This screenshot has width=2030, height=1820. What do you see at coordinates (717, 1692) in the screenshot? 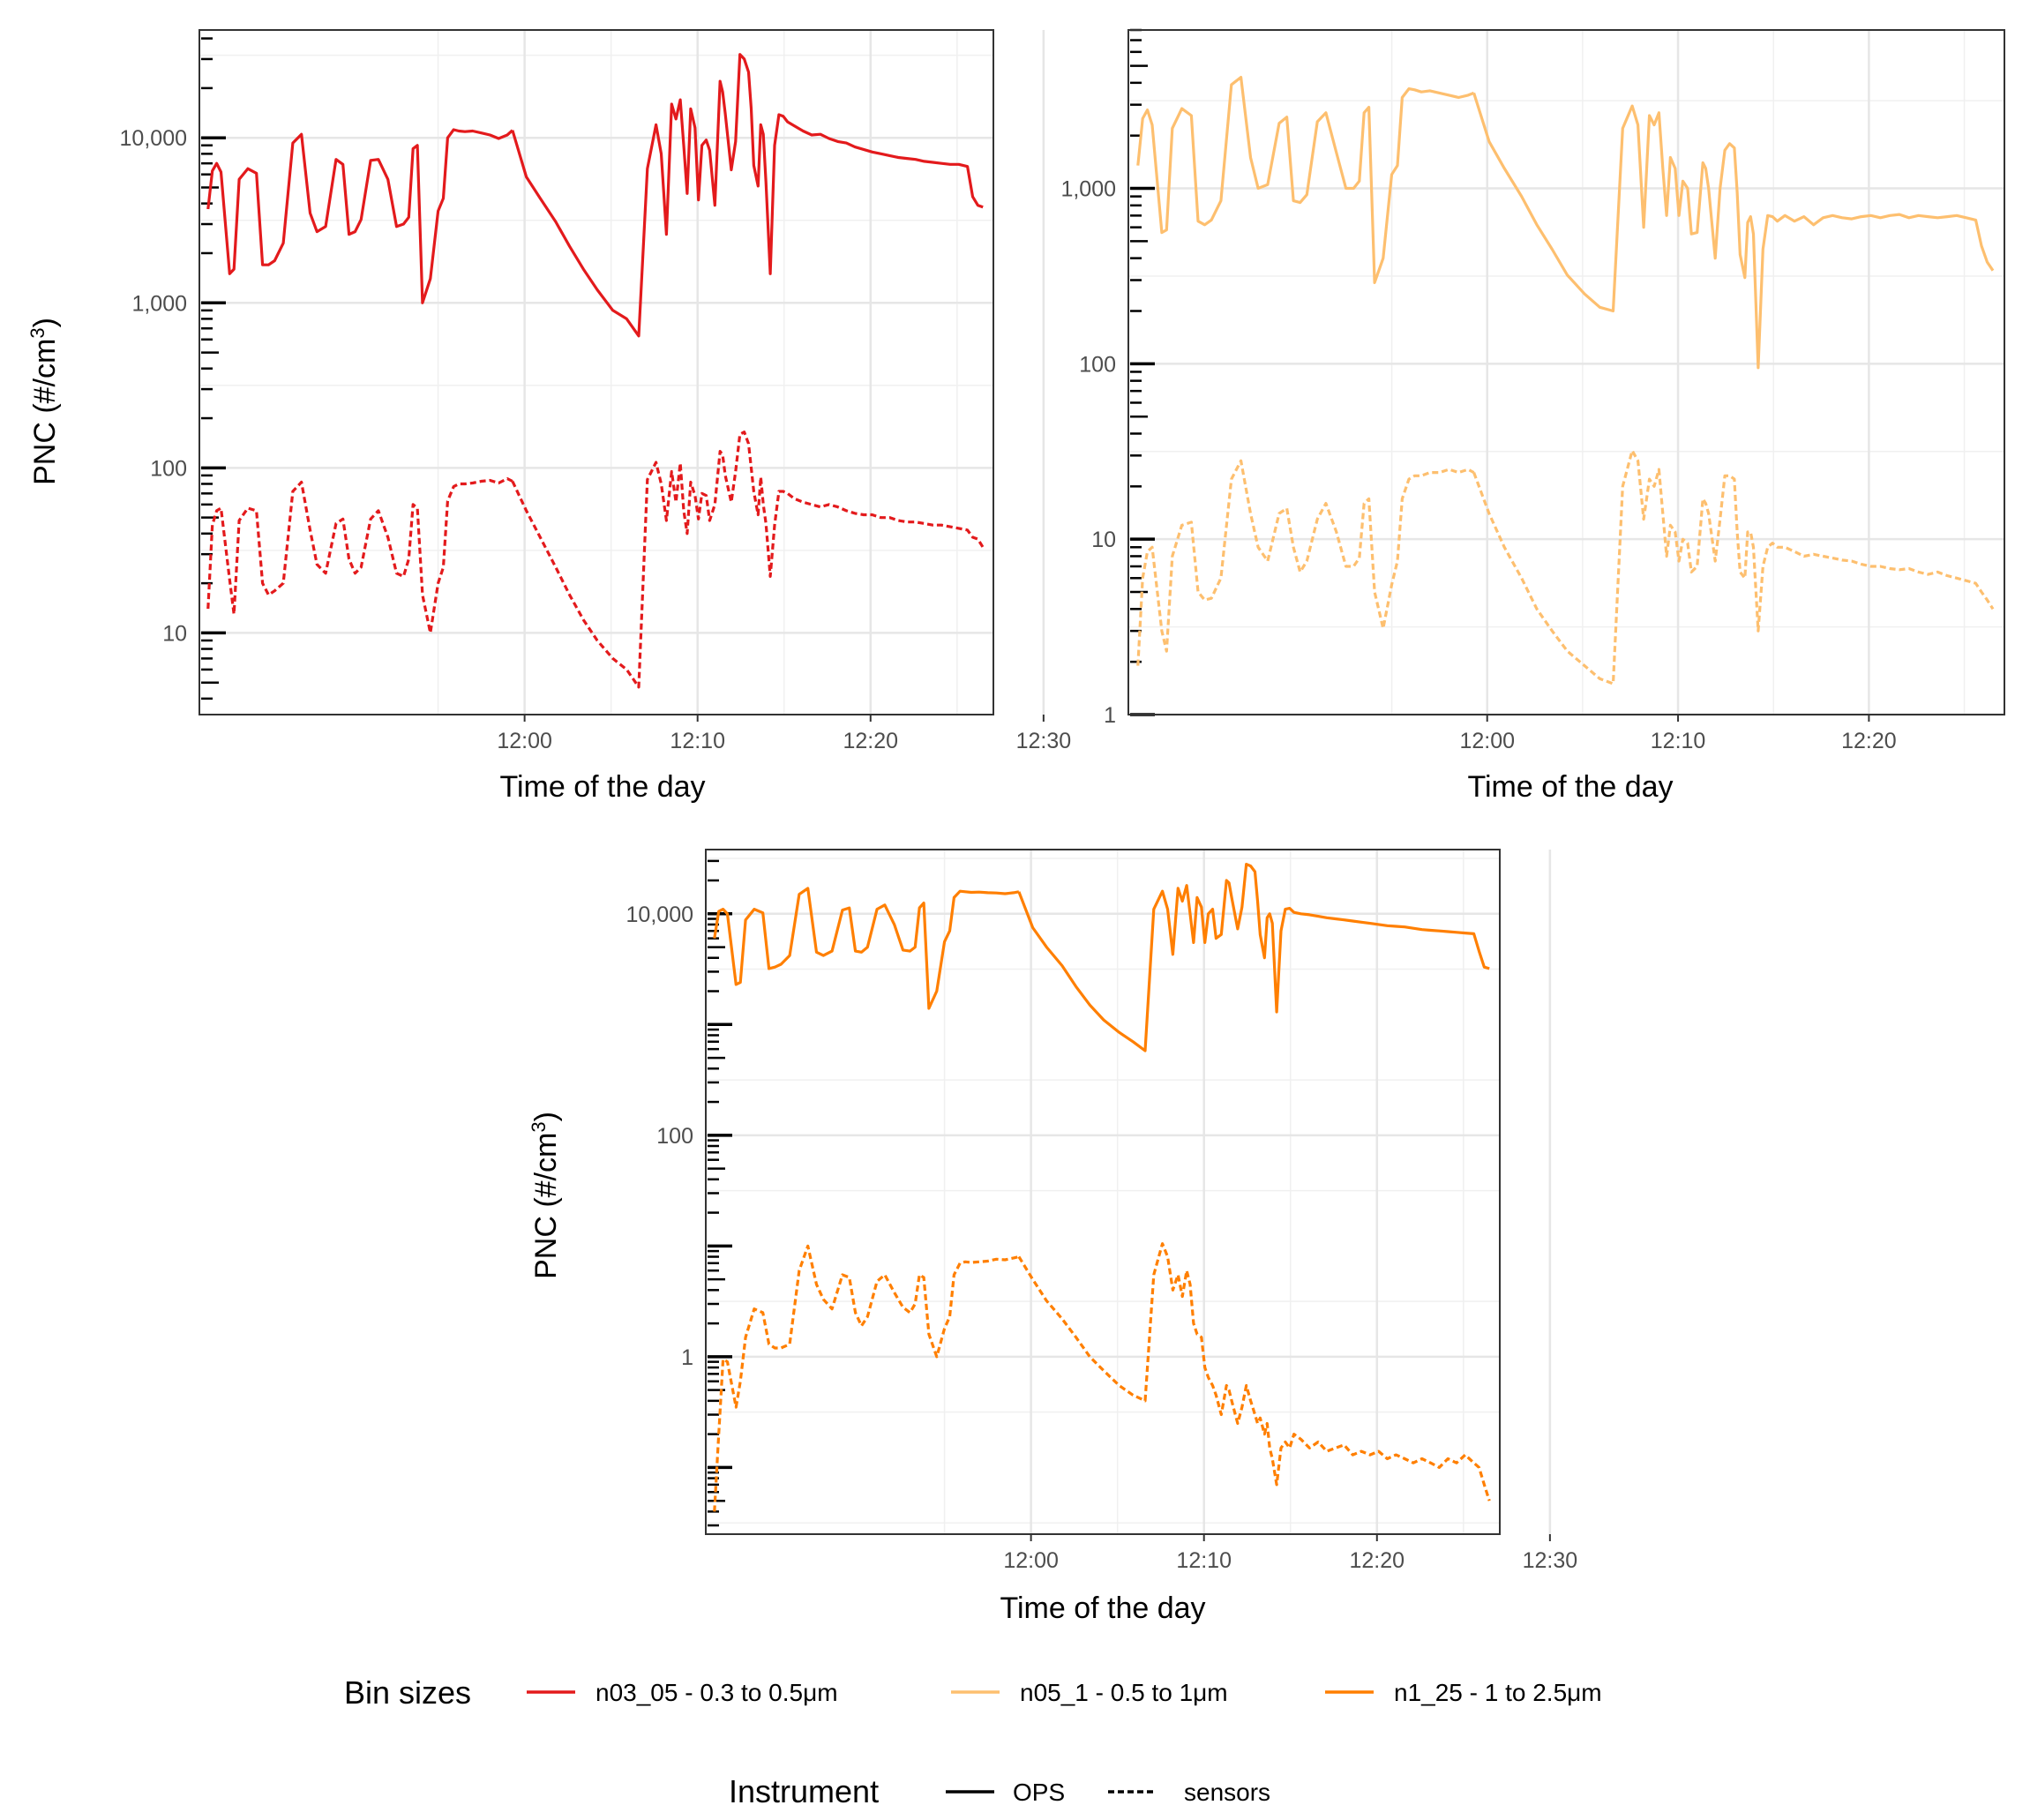
I see `legend-label-n03_05: n03_05 - 0.3 to 0.5μm` at bounding box center [717, 1692].